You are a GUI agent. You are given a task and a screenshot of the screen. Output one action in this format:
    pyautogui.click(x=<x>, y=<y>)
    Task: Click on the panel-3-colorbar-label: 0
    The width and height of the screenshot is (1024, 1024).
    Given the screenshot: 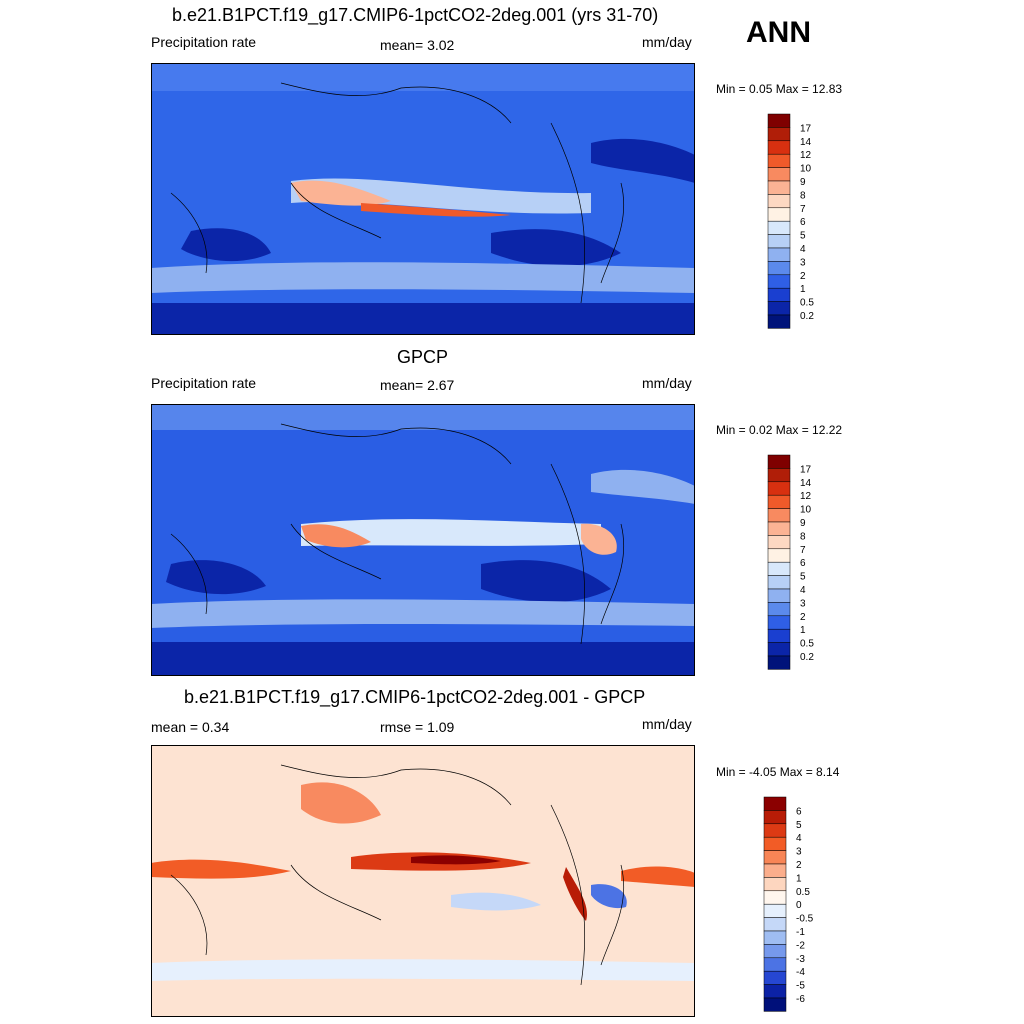 What is the action you would take?
    pyautogui.click(x=799, y=905)
    